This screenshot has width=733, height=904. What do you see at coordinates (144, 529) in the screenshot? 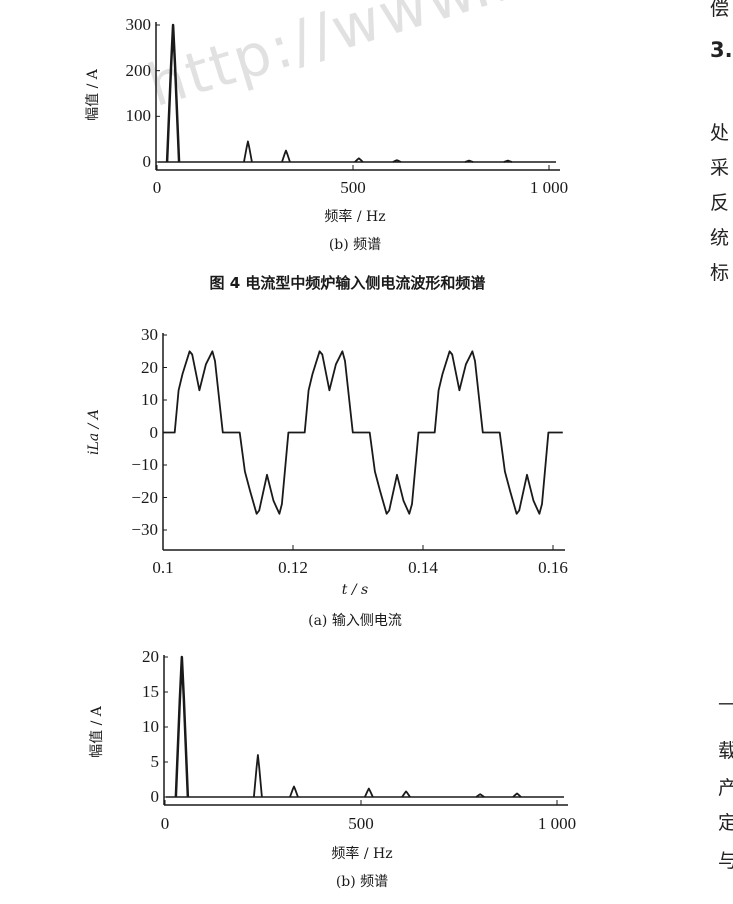
I see `y-tick-label: −30` at bounding box center [144, 529].